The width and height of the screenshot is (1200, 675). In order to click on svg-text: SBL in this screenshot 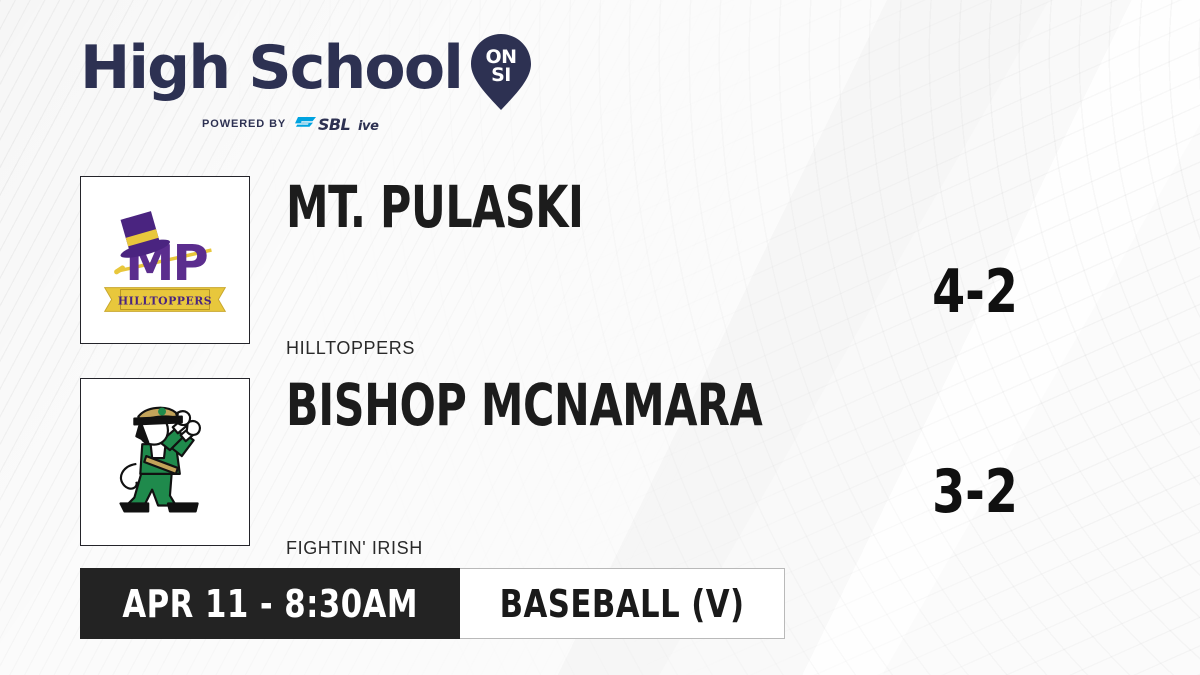, I will do `click(334, 124)`.